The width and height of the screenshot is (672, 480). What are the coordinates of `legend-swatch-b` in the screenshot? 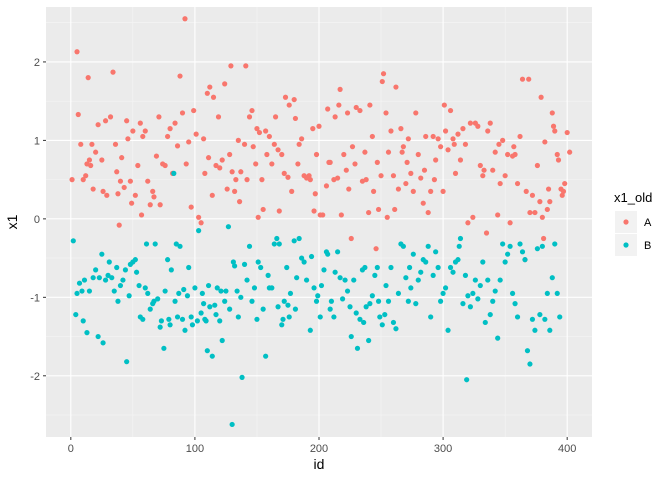 It's located at (626, 245).